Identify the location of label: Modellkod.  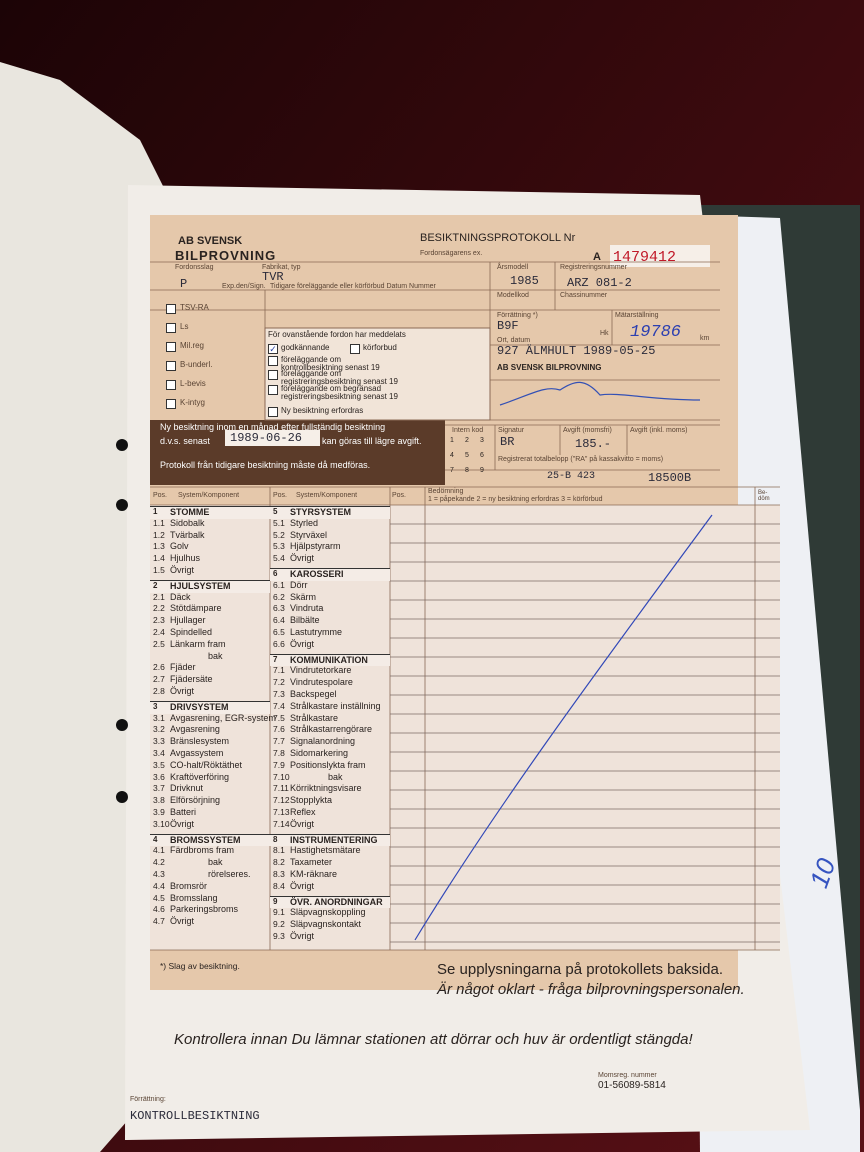
(513, 295).